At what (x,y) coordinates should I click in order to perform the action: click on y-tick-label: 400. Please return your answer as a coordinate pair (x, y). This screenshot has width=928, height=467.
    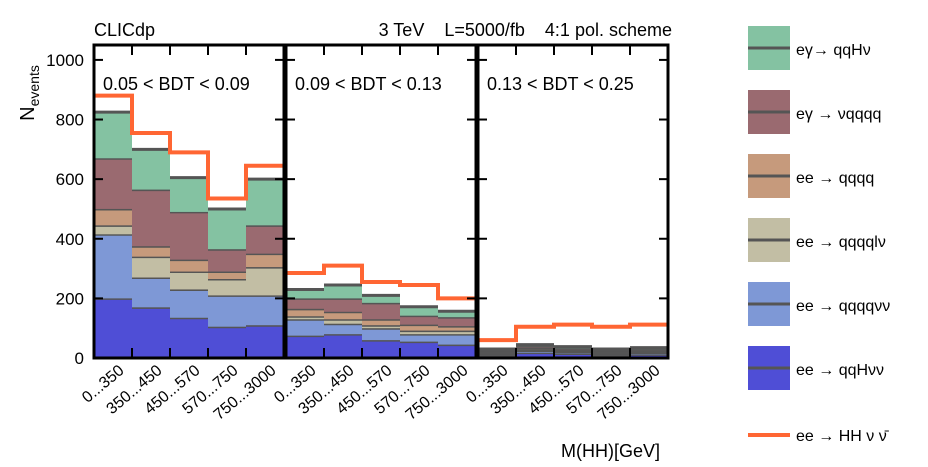
    Looking at the image, I should click on (70, 239).